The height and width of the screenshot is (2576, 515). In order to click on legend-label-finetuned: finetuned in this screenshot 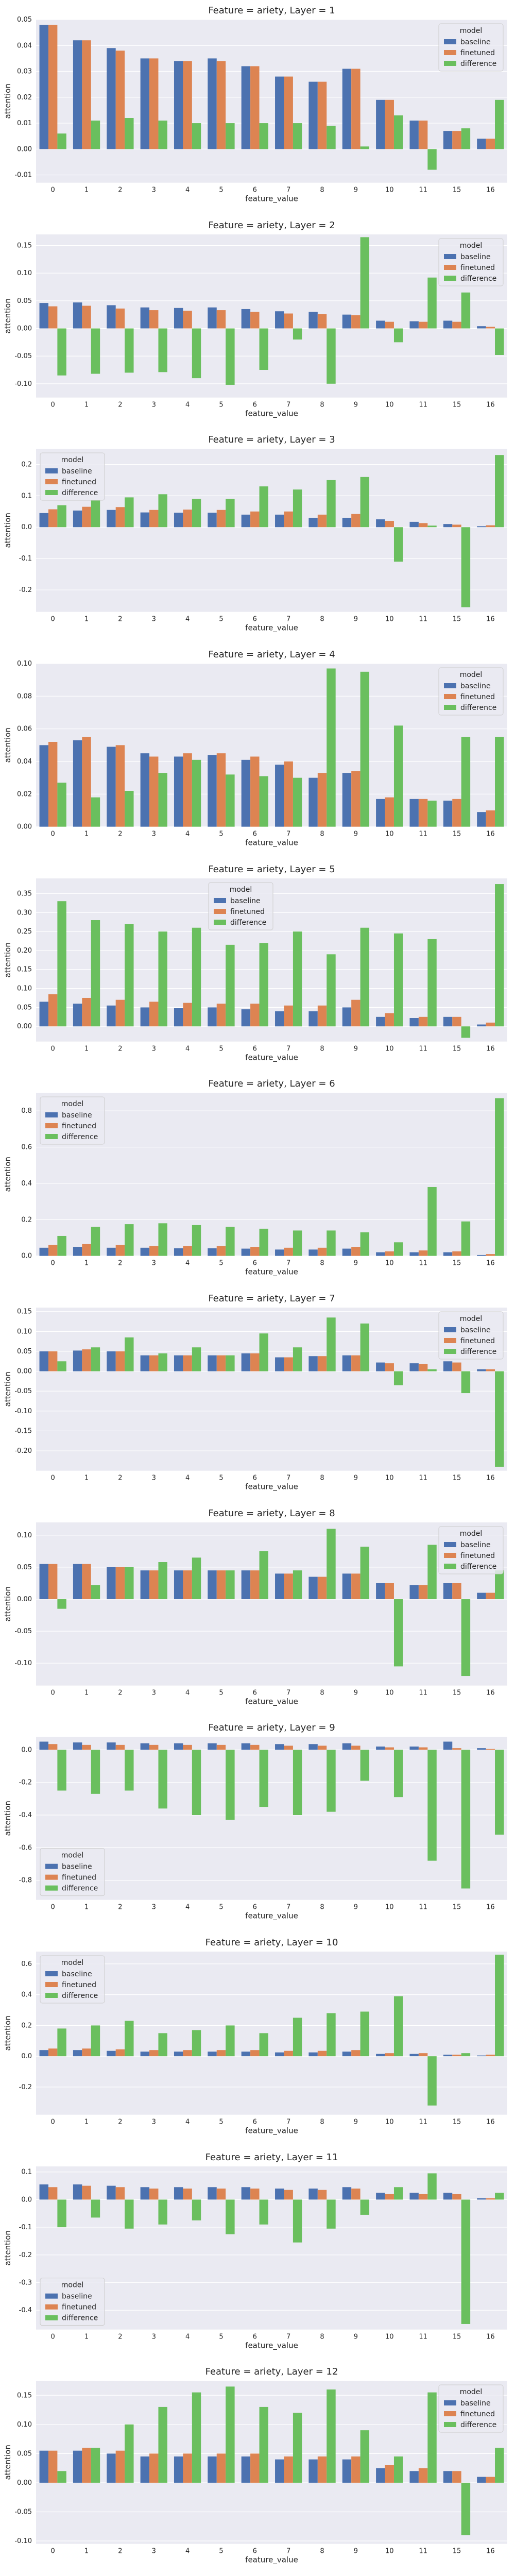, I will do `click(478, 2414)`.